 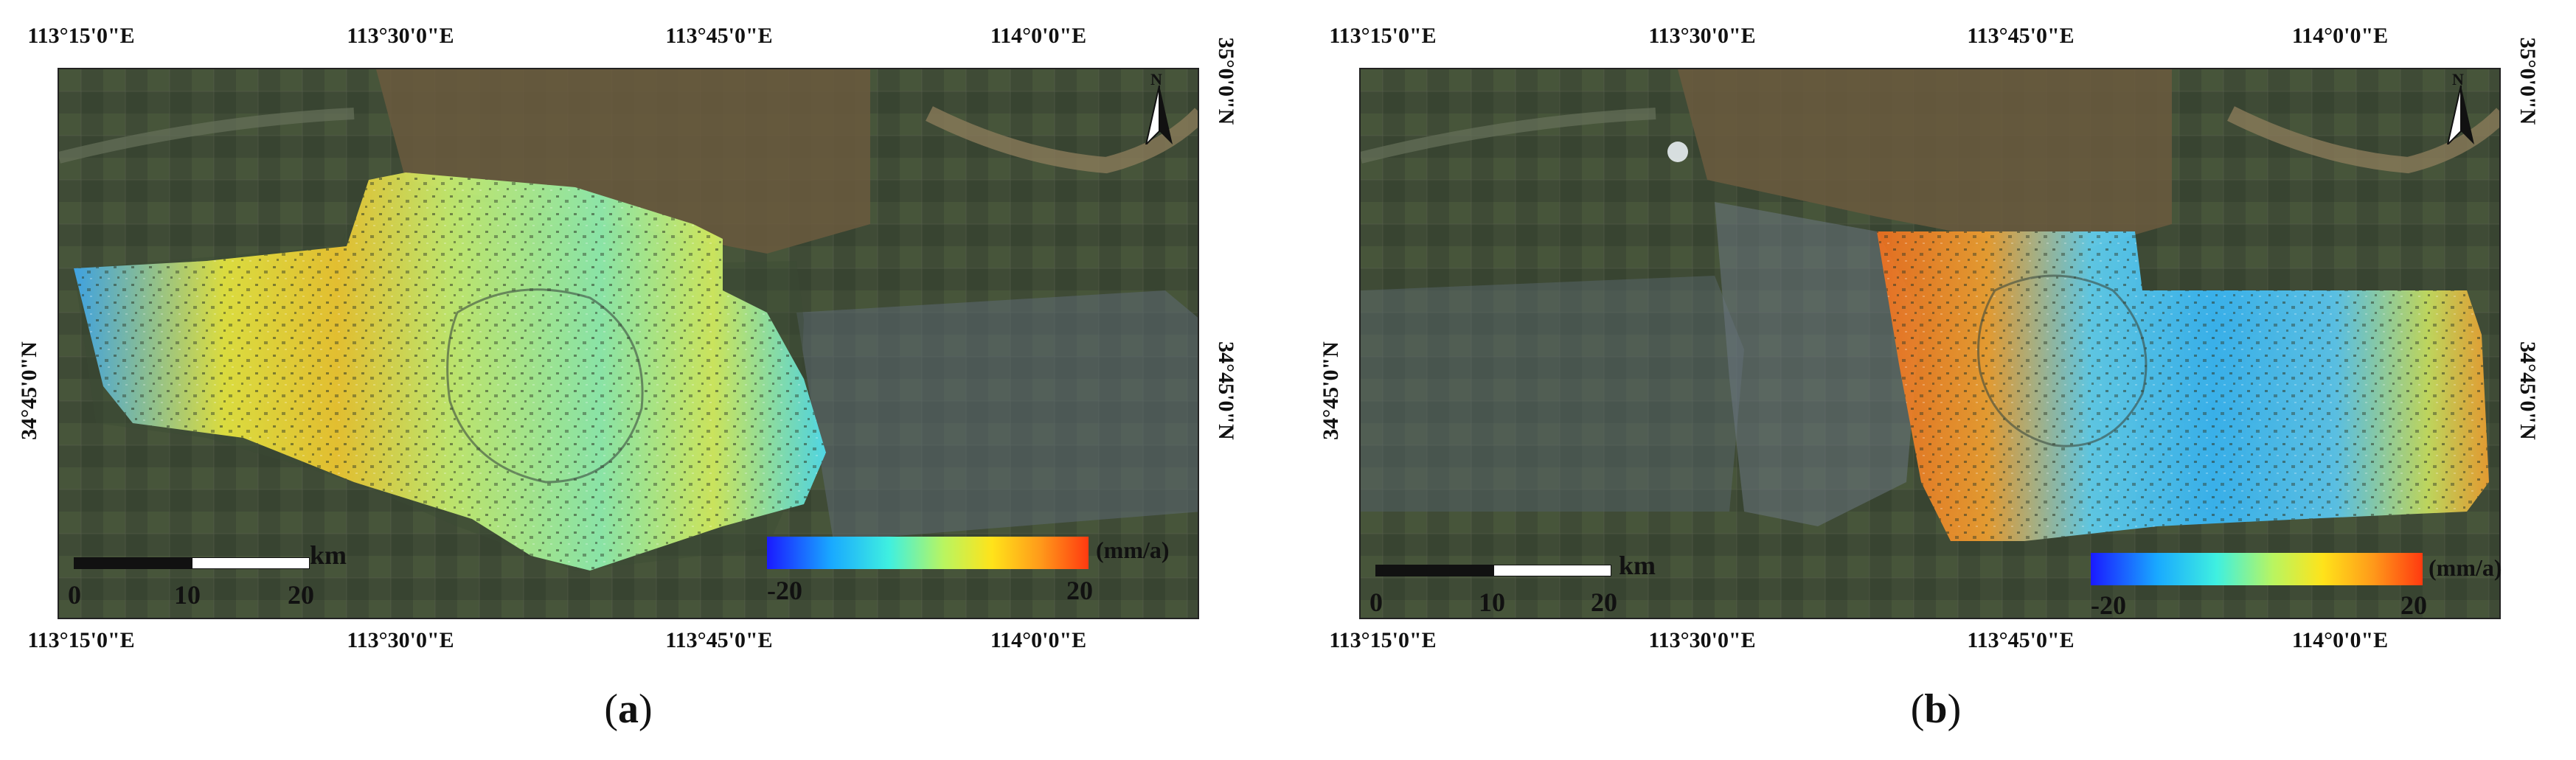 What do you see at coordinates (2183, 386) in the screenshot?
I see `deformation-overlay` at bounding box center [2183, 386].